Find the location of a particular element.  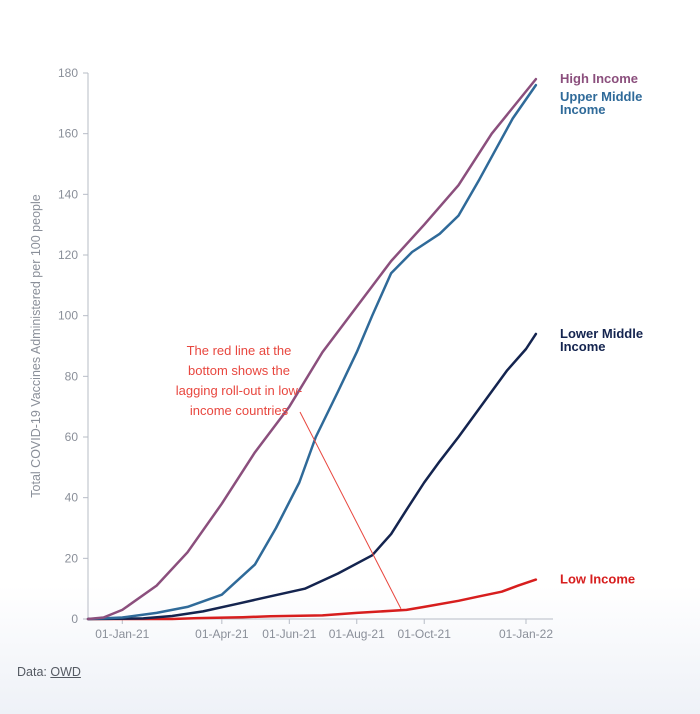

x-tick-label: 01-Jan-21 is located at coordinates (122, 634).